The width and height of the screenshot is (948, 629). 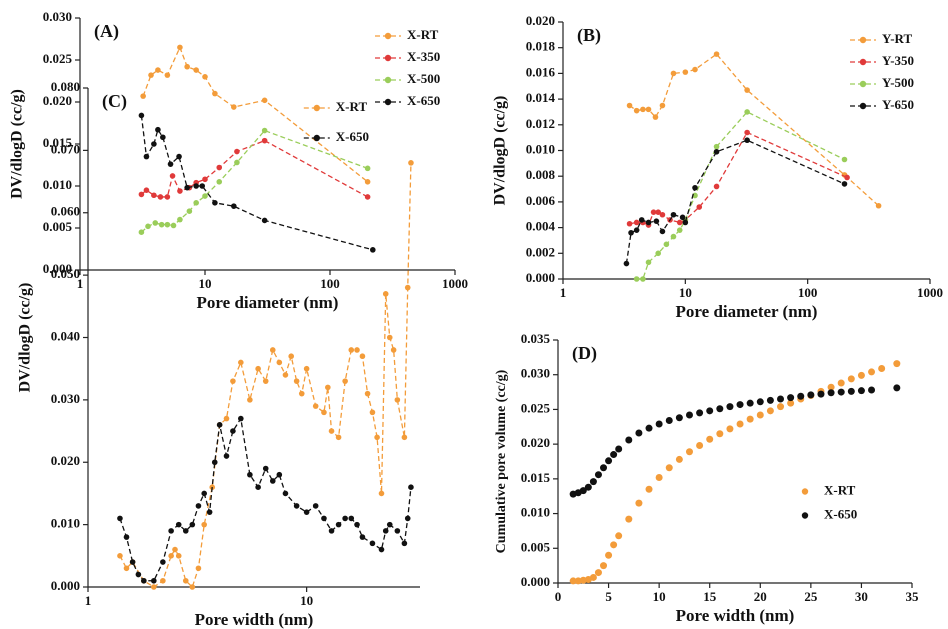 I want to click on y-tick-label: 0.008, so click(x=541, y=174).